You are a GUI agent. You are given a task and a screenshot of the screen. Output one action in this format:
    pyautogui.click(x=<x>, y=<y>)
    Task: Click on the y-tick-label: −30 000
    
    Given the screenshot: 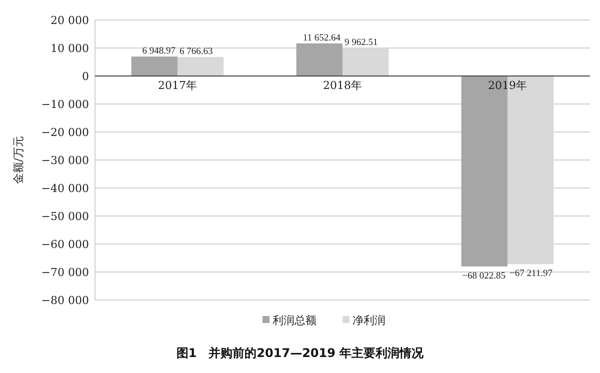 What is the action you would take?
    pyautogui.click(x=65, y=160)
    